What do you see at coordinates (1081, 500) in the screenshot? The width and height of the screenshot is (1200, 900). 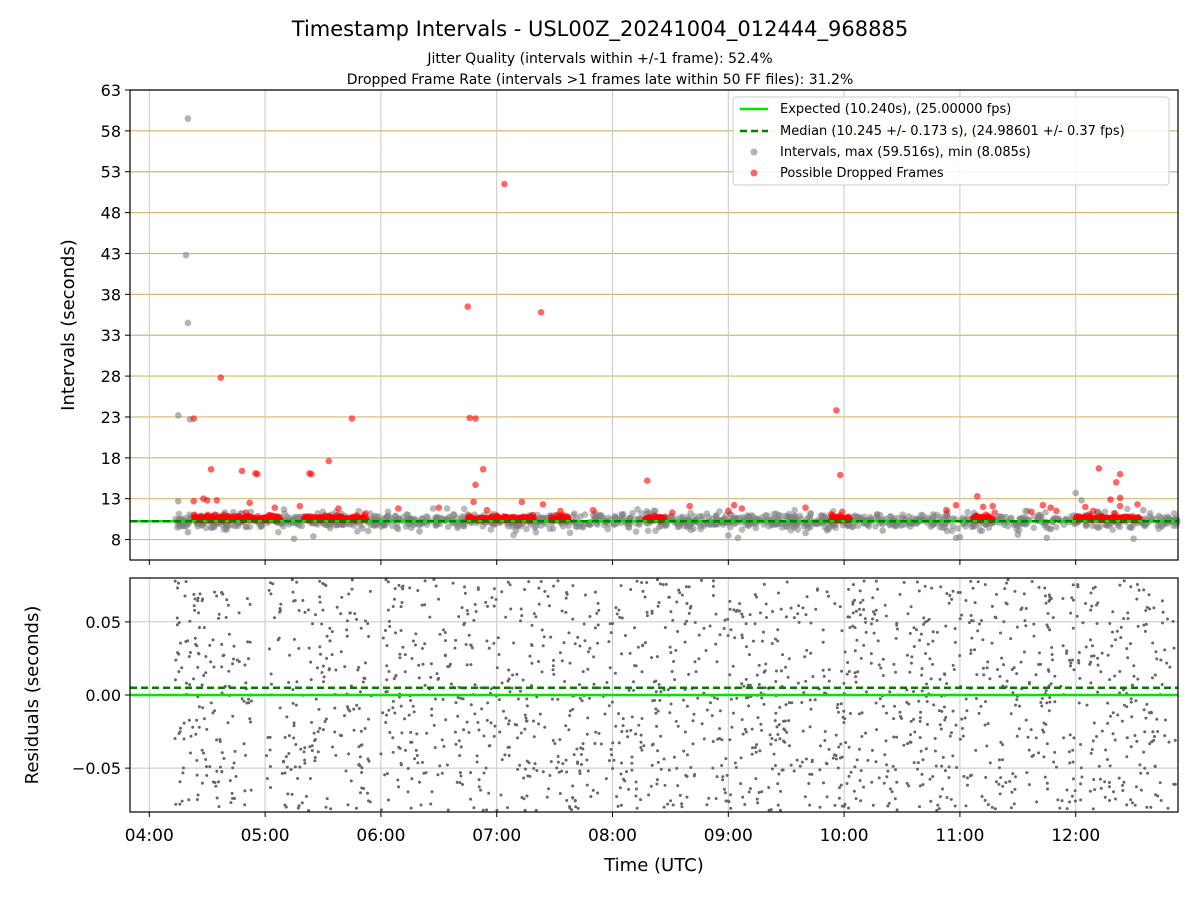 I see `interval-outlier-point` at bounding box center [1081, 500].